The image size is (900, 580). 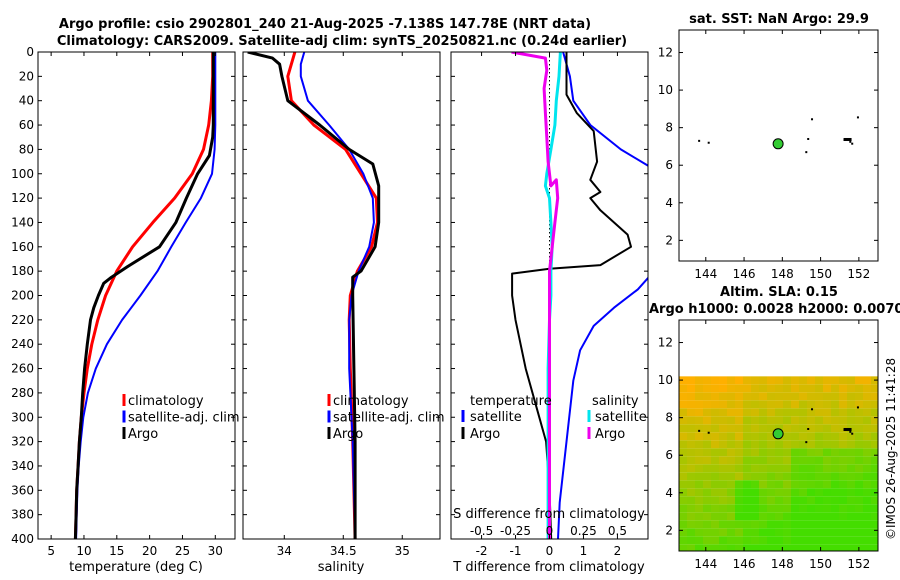 What do you see at coordinates (22, 174) in the screenshot?
I see `depth-tick-label: 100` at bounding box center [22, 174].